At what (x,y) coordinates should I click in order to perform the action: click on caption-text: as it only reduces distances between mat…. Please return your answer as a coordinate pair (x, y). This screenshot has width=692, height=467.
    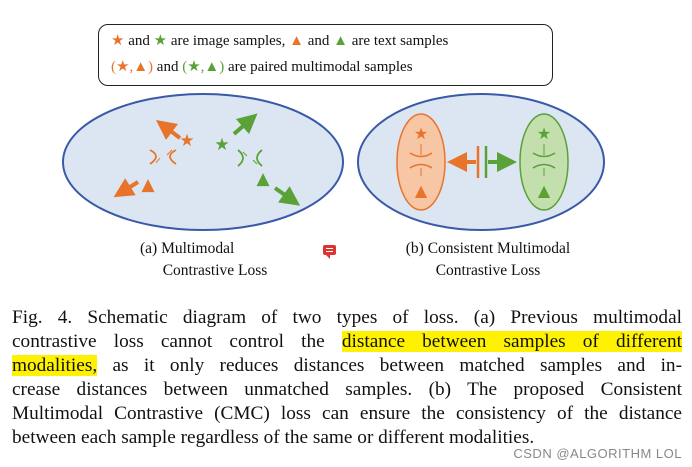
    Looking at the image, I should click on (397, 365).